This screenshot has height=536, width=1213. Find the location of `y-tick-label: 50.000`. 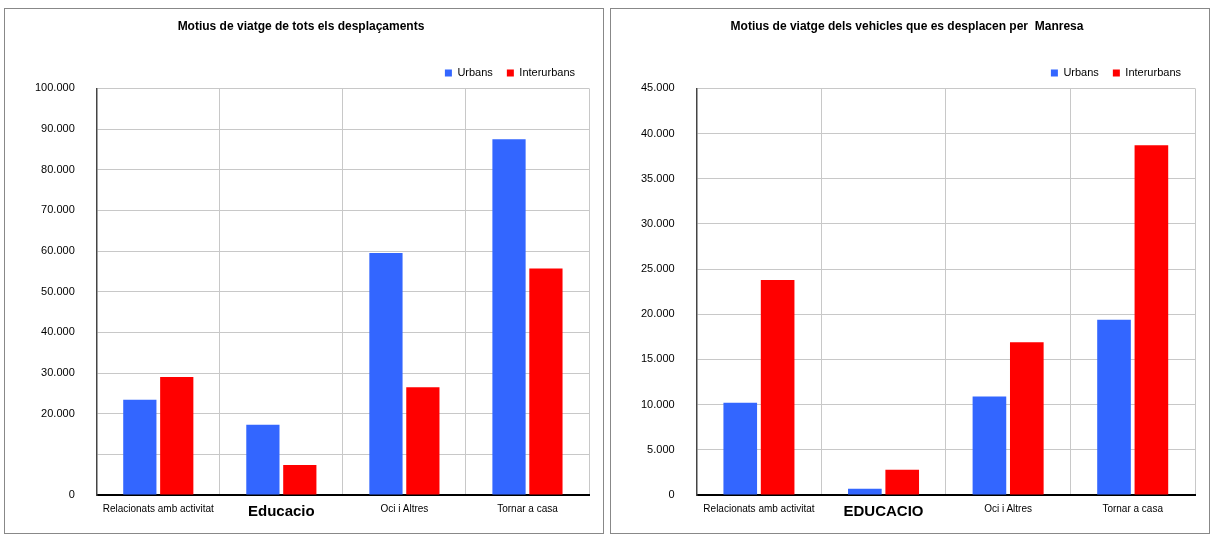

y-tick-label: 50.000 is located at coordinates (58, 290).